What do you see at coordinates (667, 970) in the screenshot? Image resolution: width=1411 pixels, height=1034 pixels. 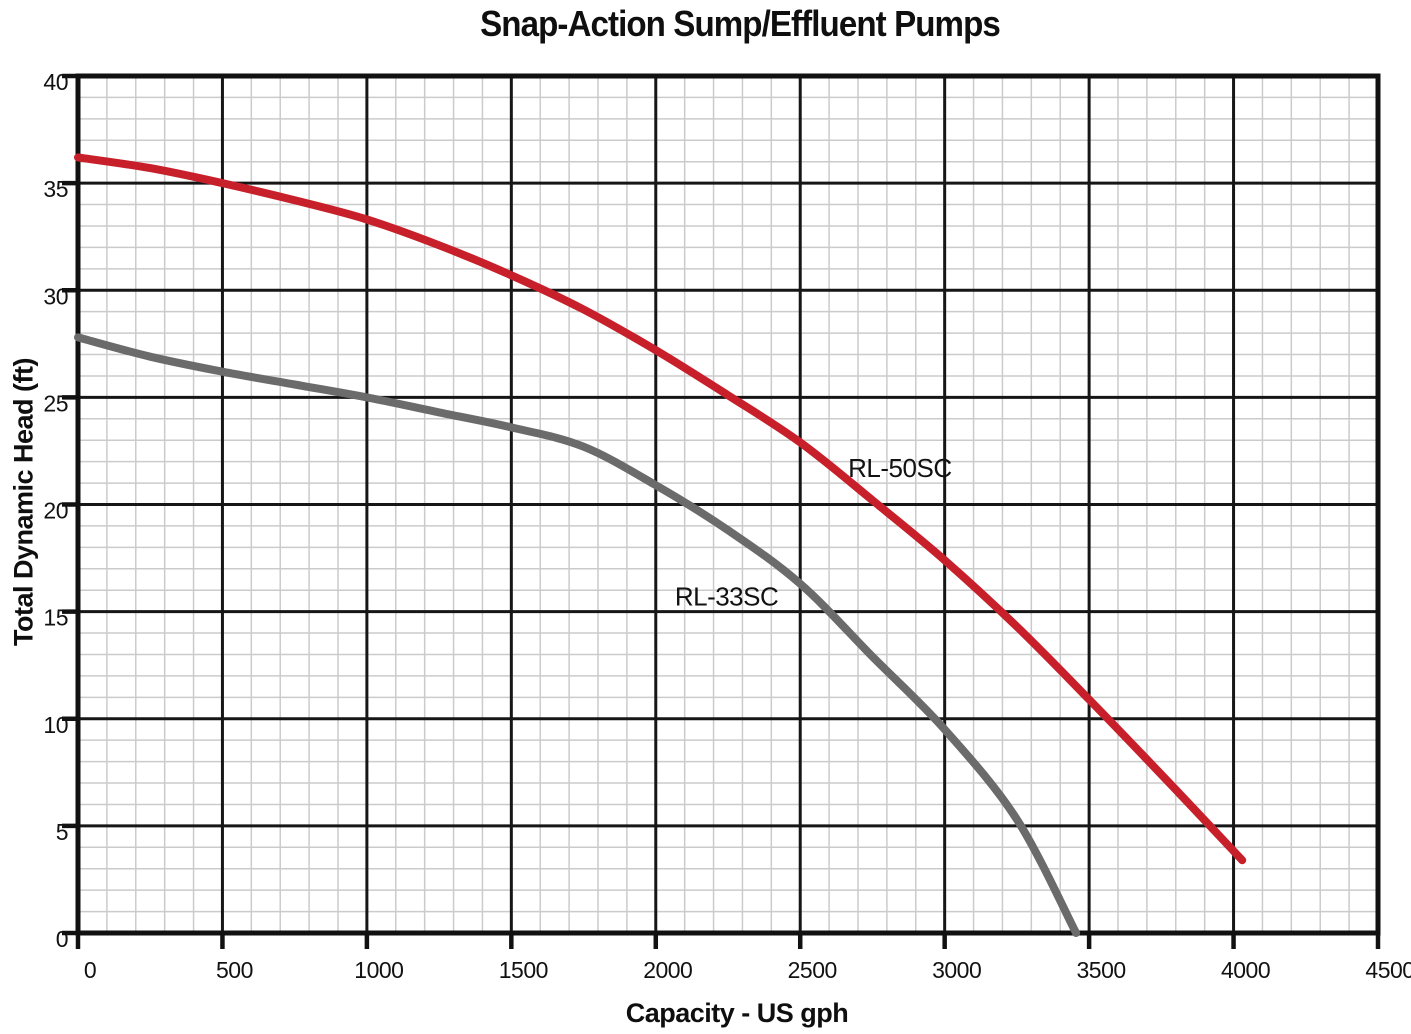 I see `x-tick-label: 2000` at bounding box center [667, 970].